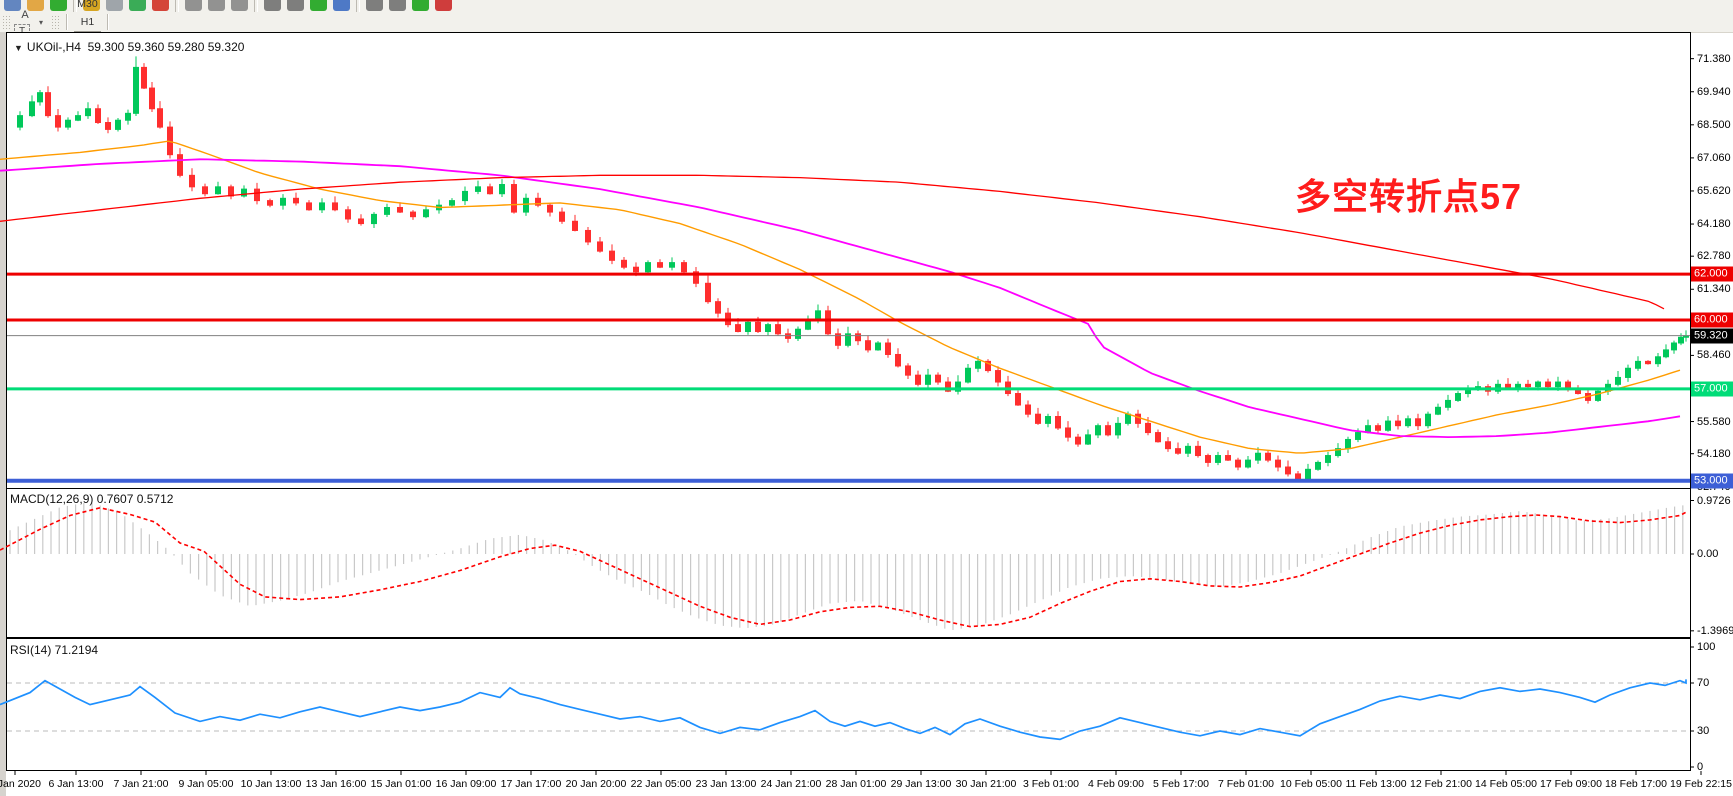 Image resolution: width=1733 pixels, height=796 pixels. Describe the element at coordinates (92, 499) in the screenshot. I see `macd-indicator-label: MACD(12,26,9) 0.7607 0.5712` at that location.